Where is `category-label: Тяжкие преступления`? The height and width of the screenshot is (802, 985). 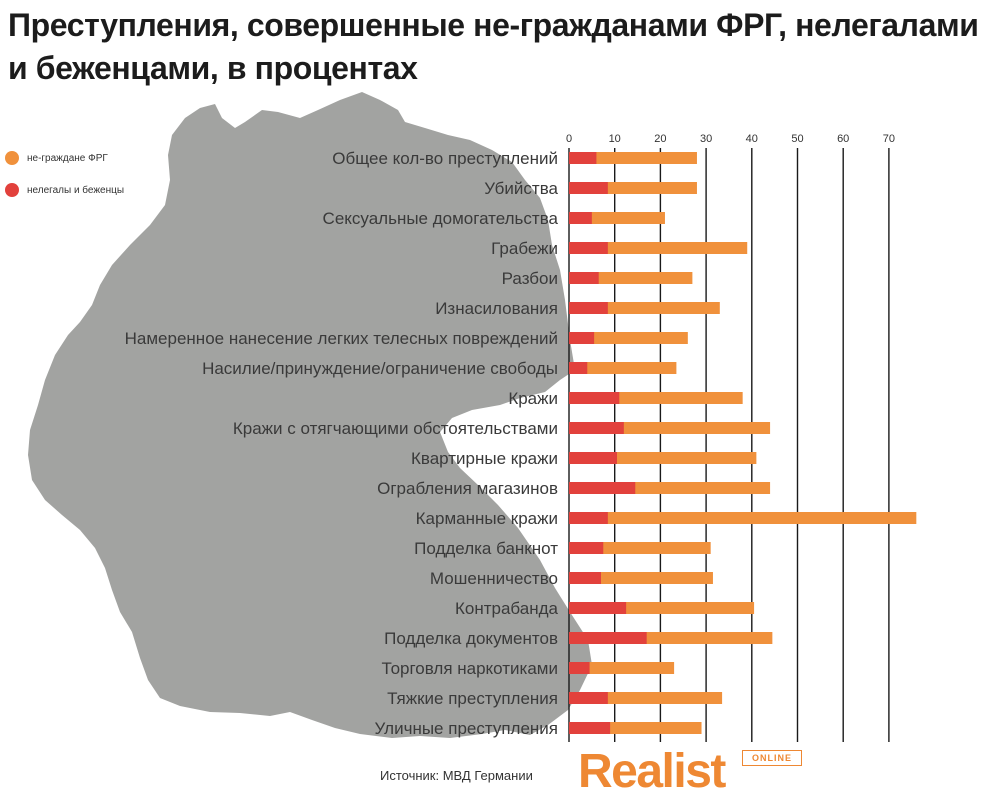 category-label: Тяжкие преступления is located at coordinates (472, 698).